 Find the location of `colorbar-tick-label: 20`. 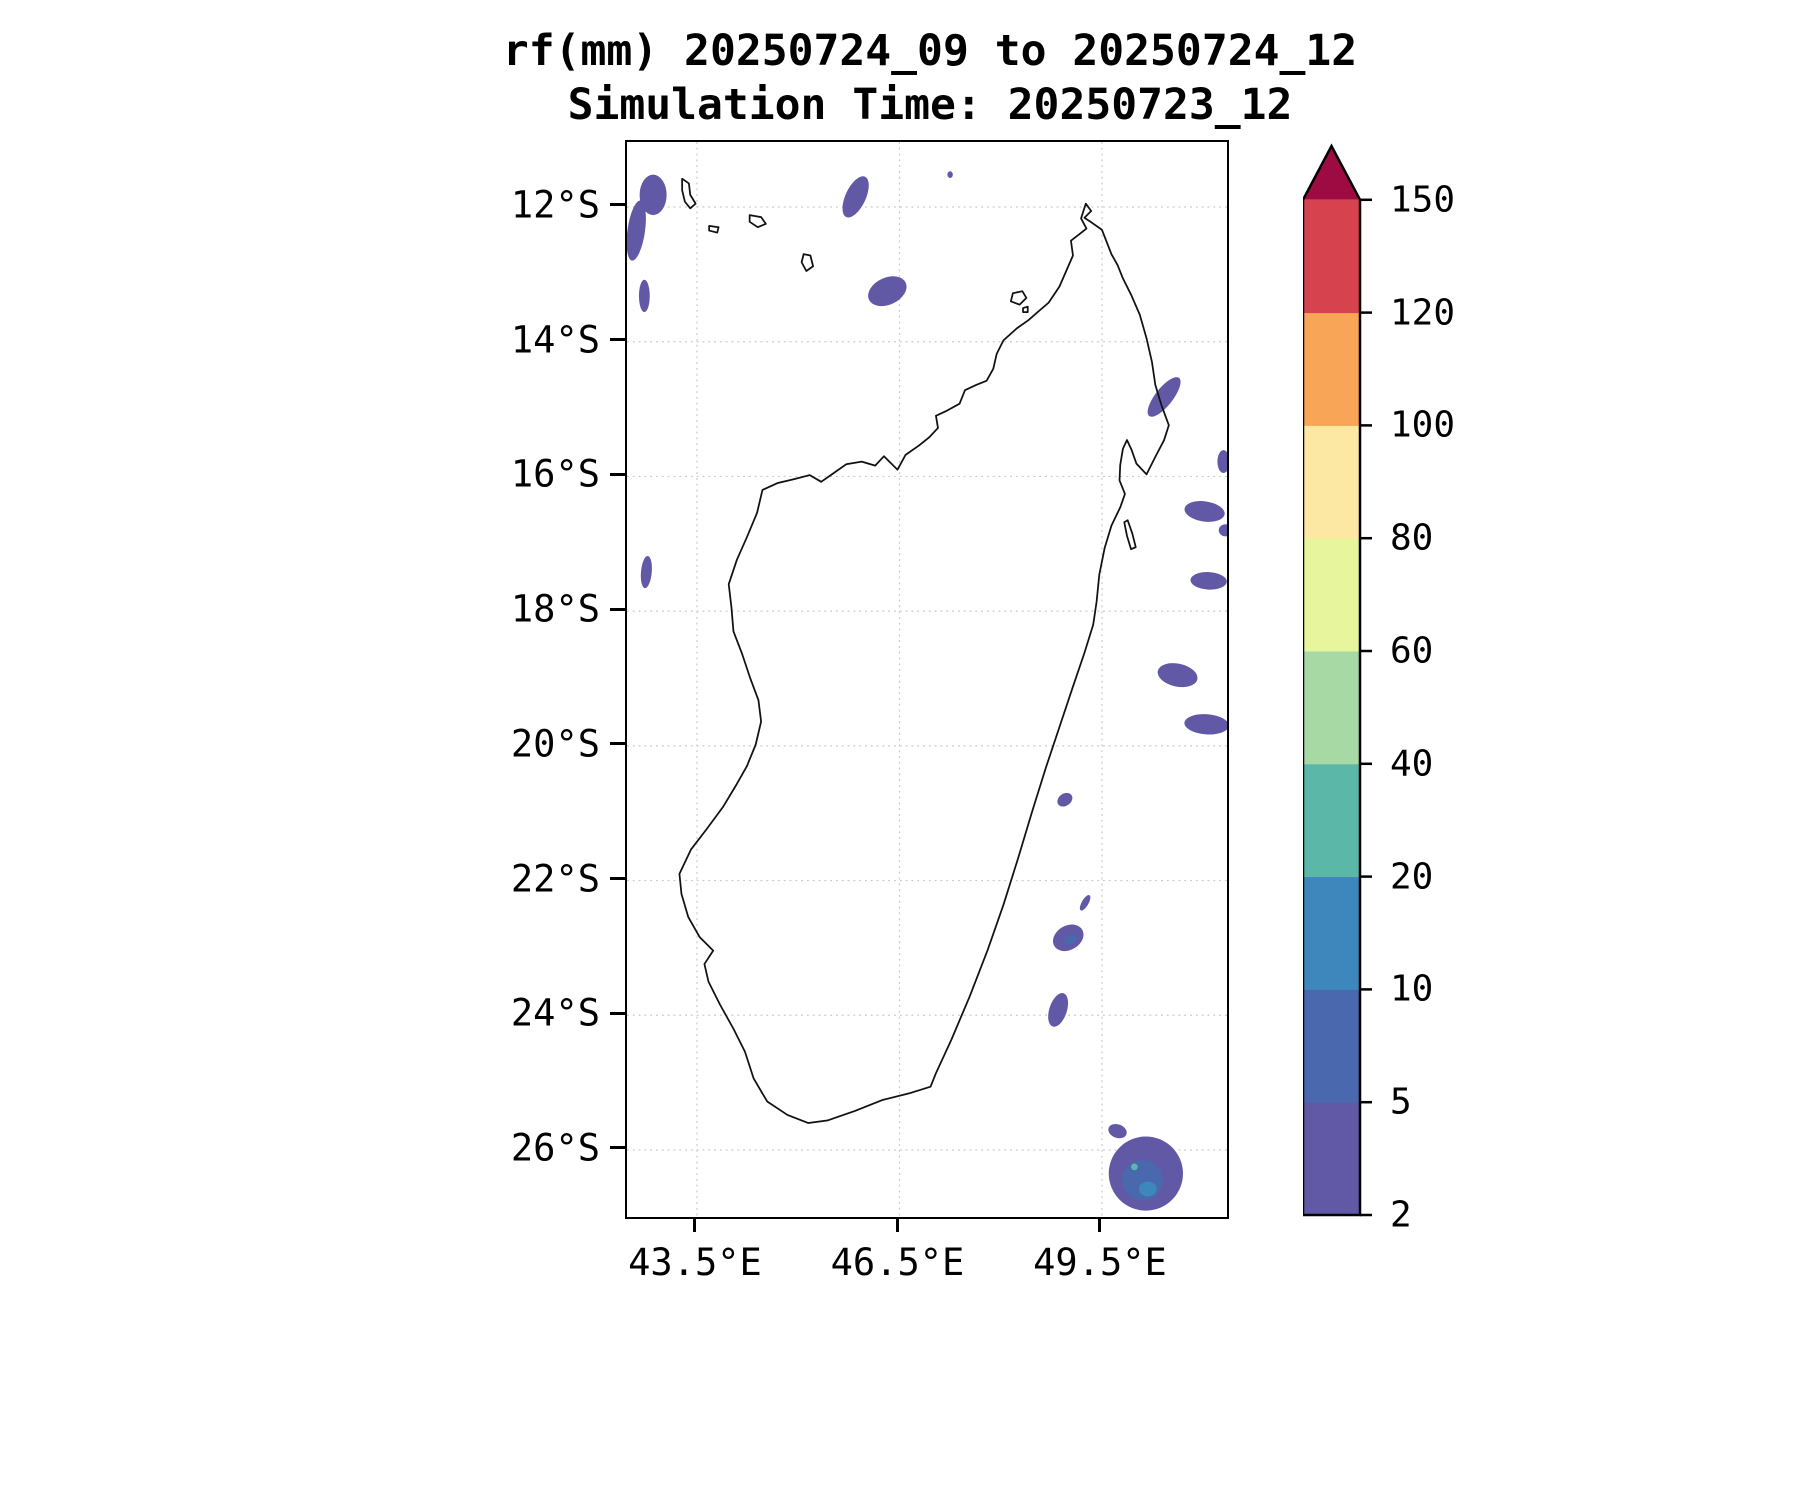

colorbar-tick-label: 20 is located at coordinates (1412, 877).